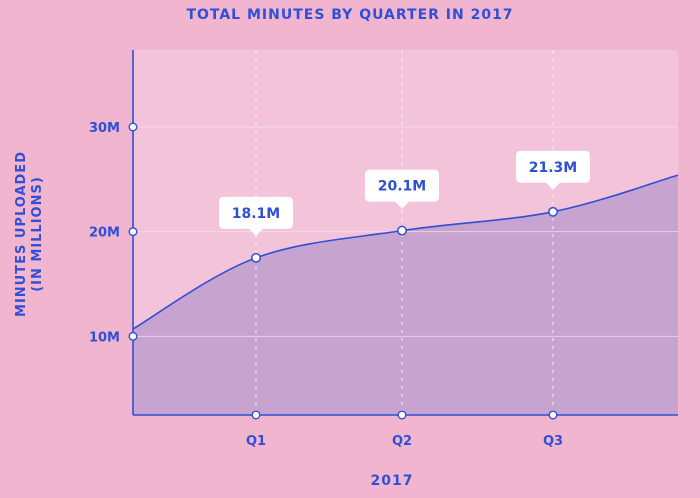 This screenshot has height=498, width=700. I want to click on data-label: 18.1M, so click(256, 214).